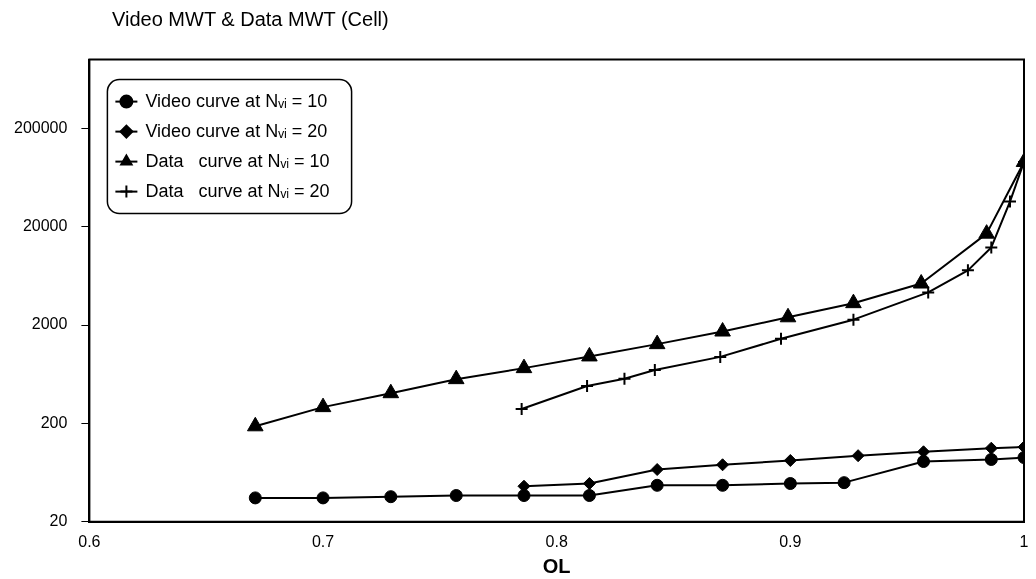 This screenshot has width=1036, height=579. Describe the element at coordinates (236, 100) in the screenshot. I see `legend-label: Video curve at Nᵥᵢ = 10` at that location.